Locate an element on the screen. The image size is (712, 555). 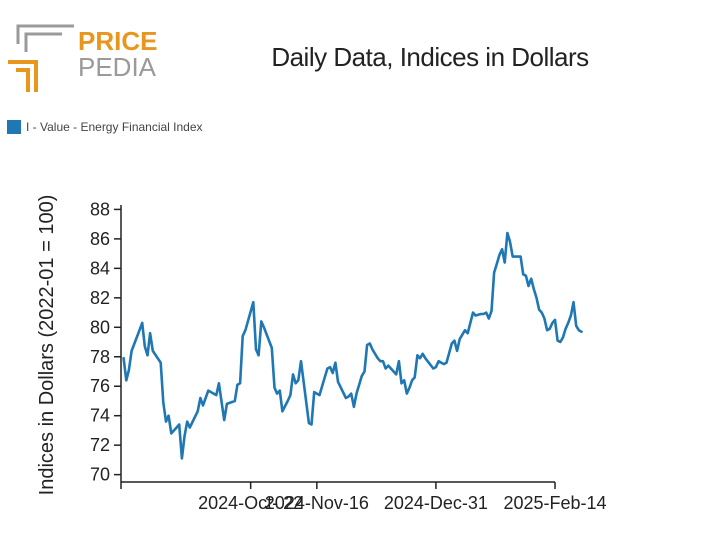
y-tick-label: 80 is located at coordinates (100, 327).